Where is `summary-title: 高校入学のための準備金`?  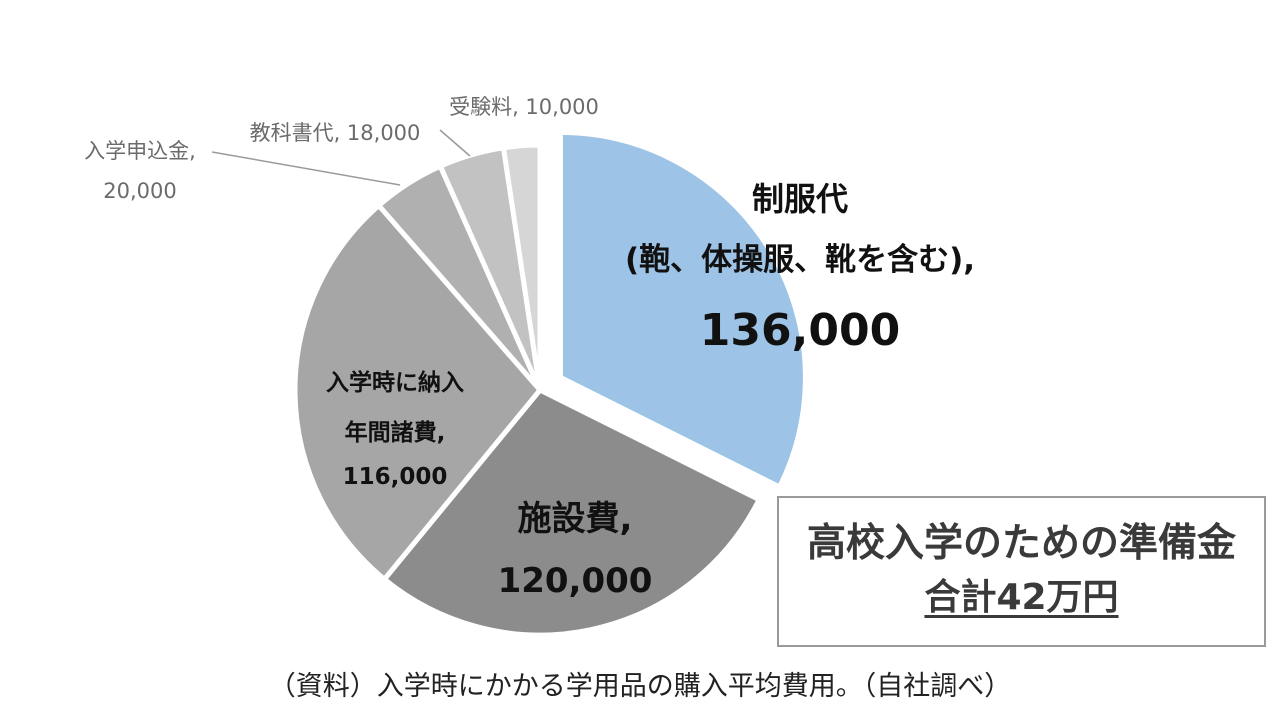 summary-title: 高校入学のための準備金 is located at coordinates (1021, 544).